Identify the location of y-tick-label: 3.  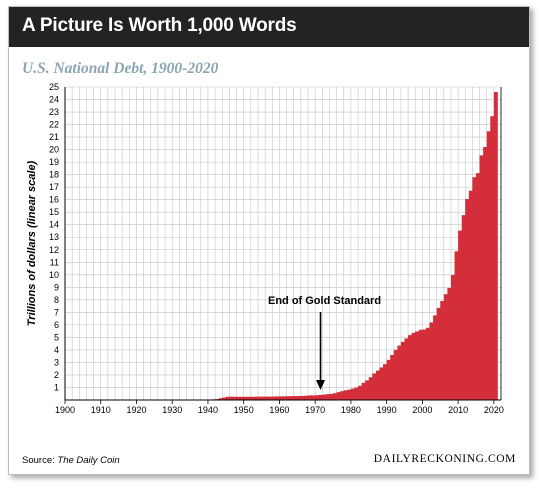
(56, 362).